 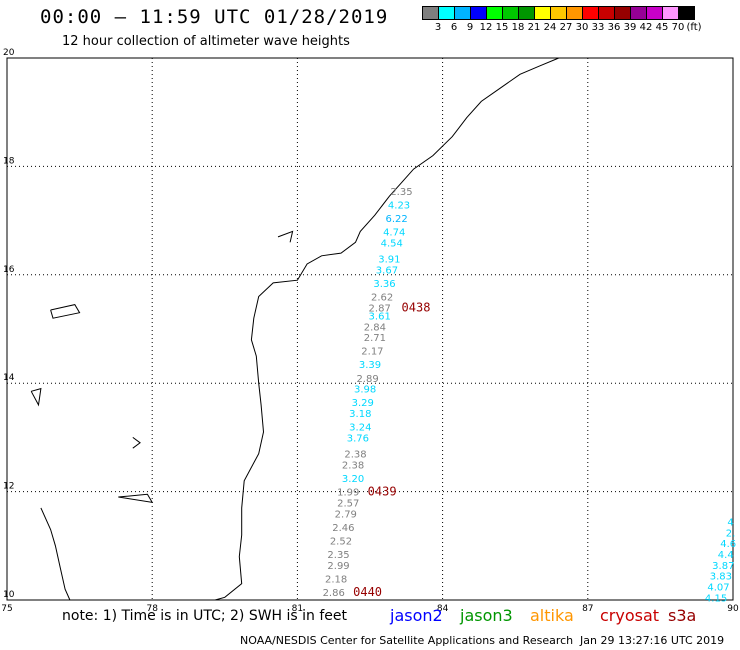 What do you see at coordinates (686, 13) in the screenshot?
I see `colorbar-swatch` at bounding box center [686, 13].